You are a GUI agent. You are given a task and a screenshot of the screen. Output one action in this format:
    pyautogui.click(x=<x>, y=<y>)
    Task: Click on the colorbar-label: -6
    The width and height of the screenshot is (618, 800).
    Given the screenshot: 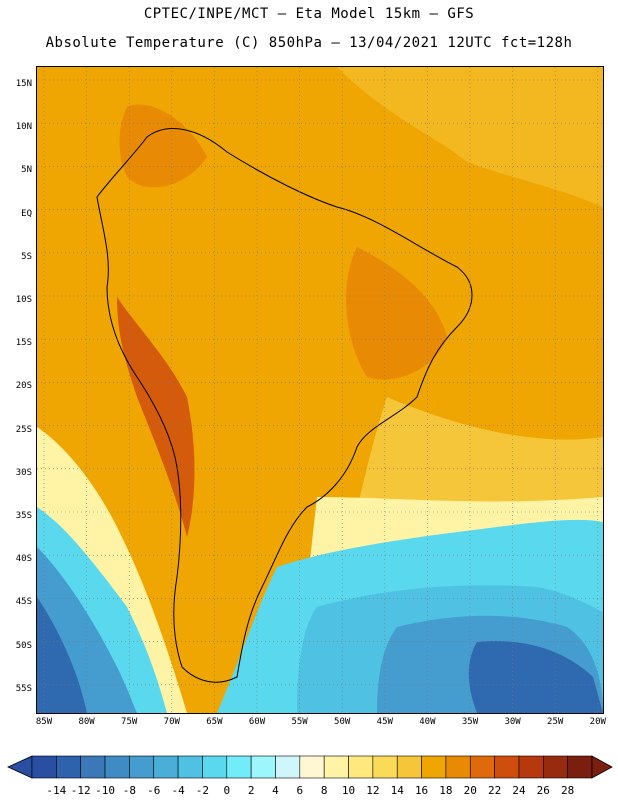 What is the action you would take?
    pyautogui.click(x=154, y=790)
    